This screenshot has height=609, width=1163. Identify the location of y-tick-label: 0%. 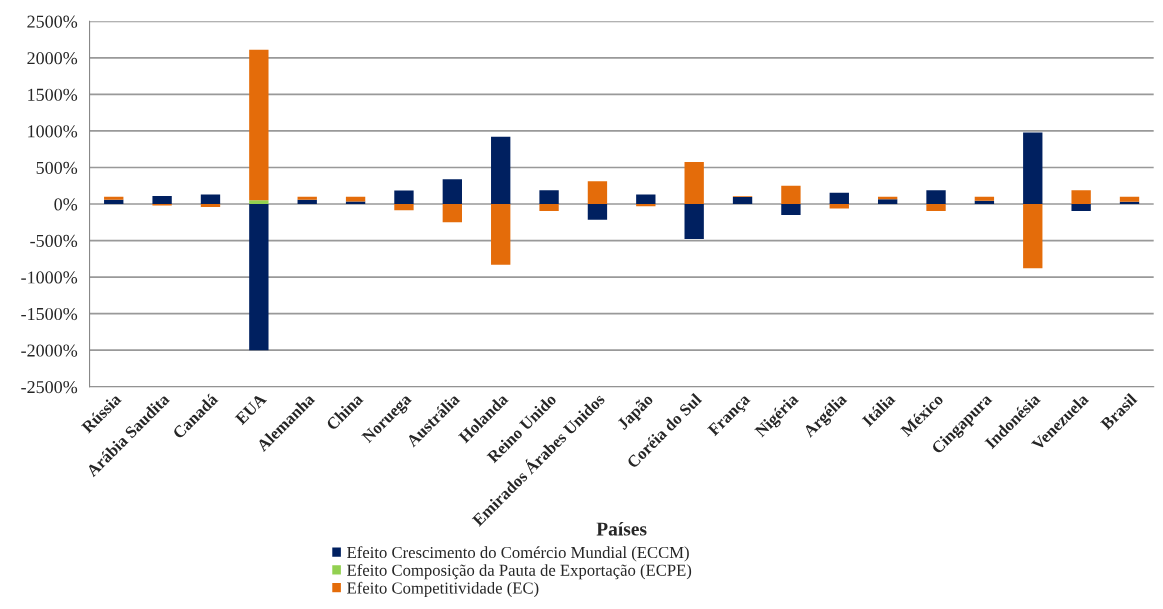
(66, 204).